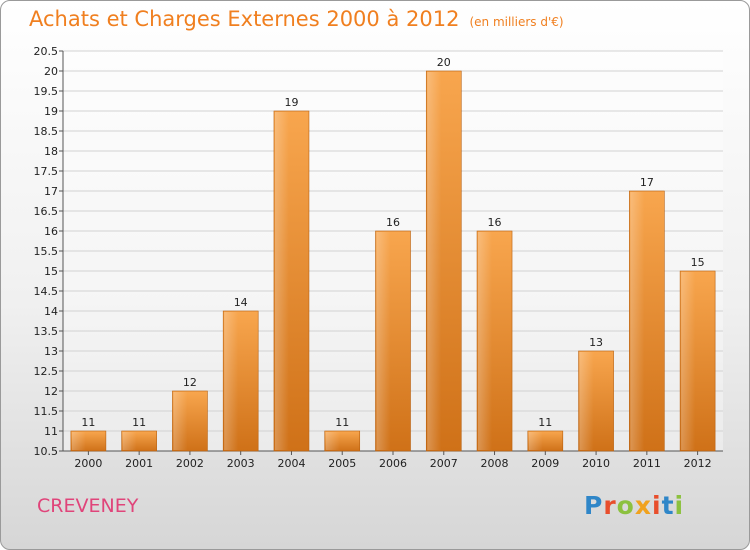  Describe the element at coordinates (291, 102) in the screenshot. I see `value-label: 19` at that location.